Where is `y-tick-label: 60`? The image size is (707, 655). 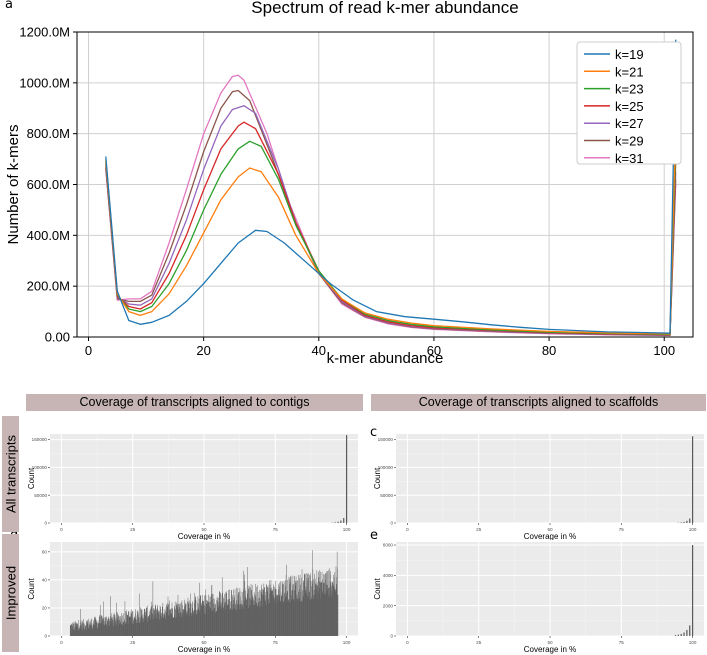 y-tick-label: 60 is located at coordinates (45, 551).